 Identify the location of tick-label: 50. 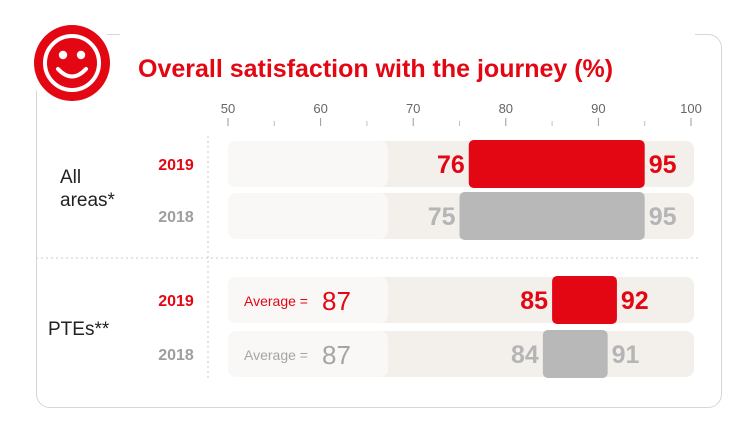
(228, 108).